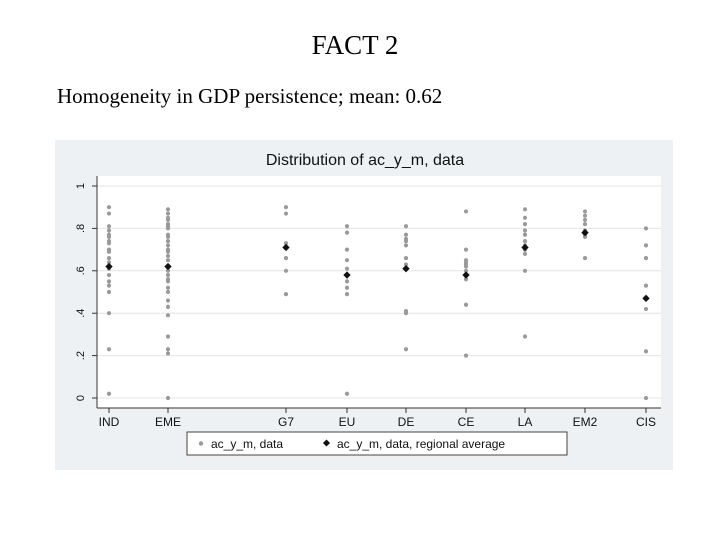 This screenshot has width=720, height=540. What do you see at coordinates (81, 313) in the screenshot?
I see `y-tick-label: .4` at bounding box center [81, 313].